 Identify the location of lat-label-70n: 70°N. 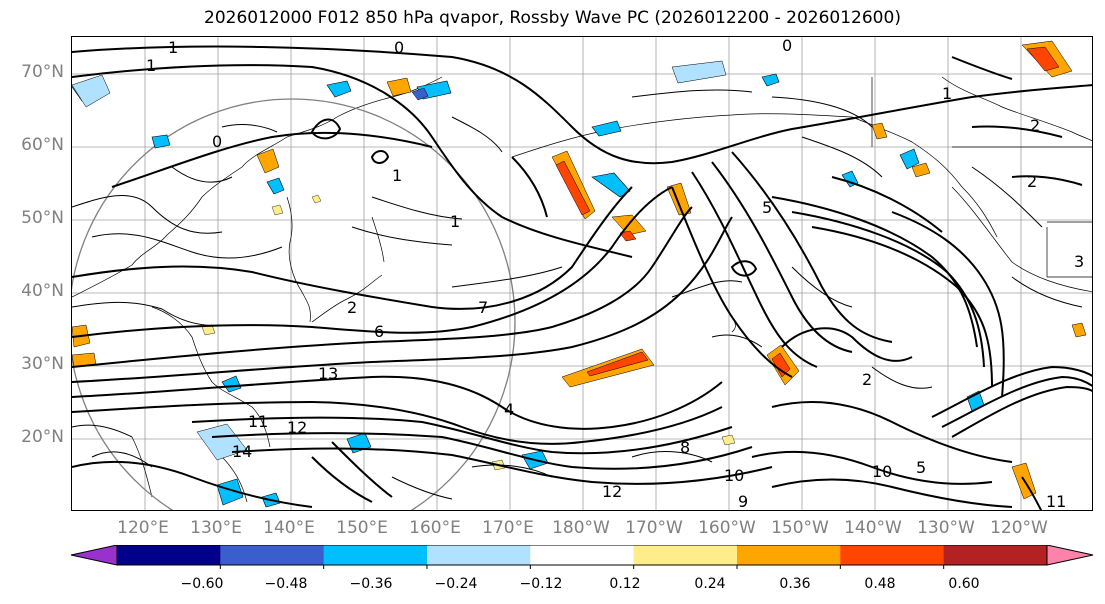
(42, 72).